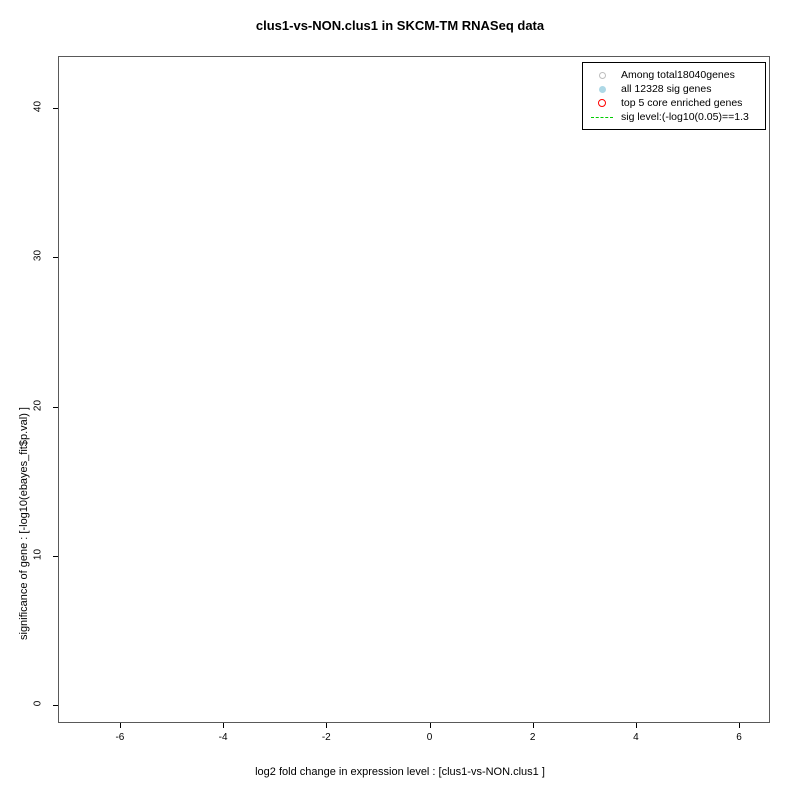 Image resolution: width=800 pixels, height=800 pixels. I want to click on x-tick-label: 0, so click(429, 737).